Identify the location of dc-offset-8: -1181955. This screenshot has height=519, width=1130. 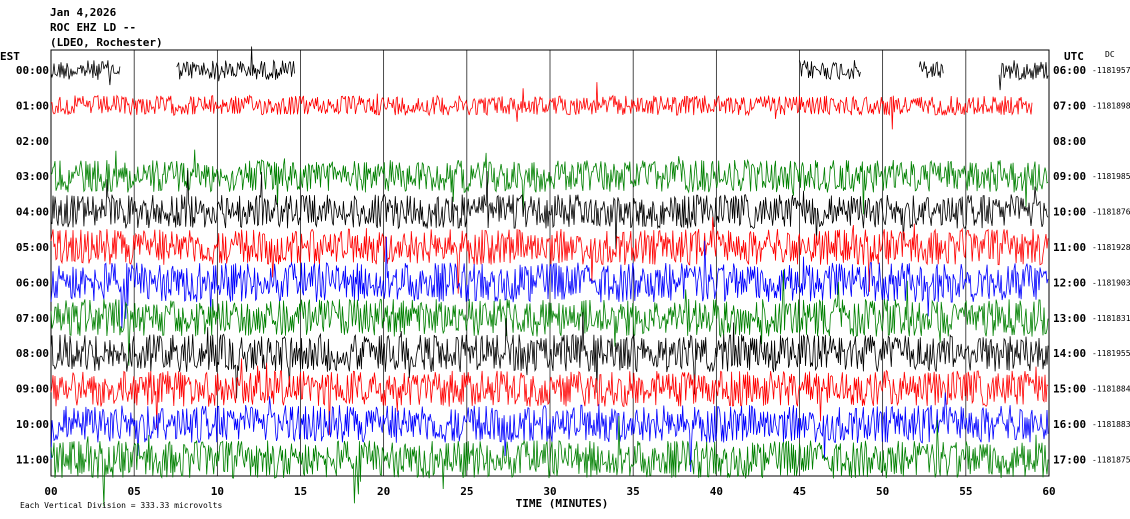
(1111, 353).